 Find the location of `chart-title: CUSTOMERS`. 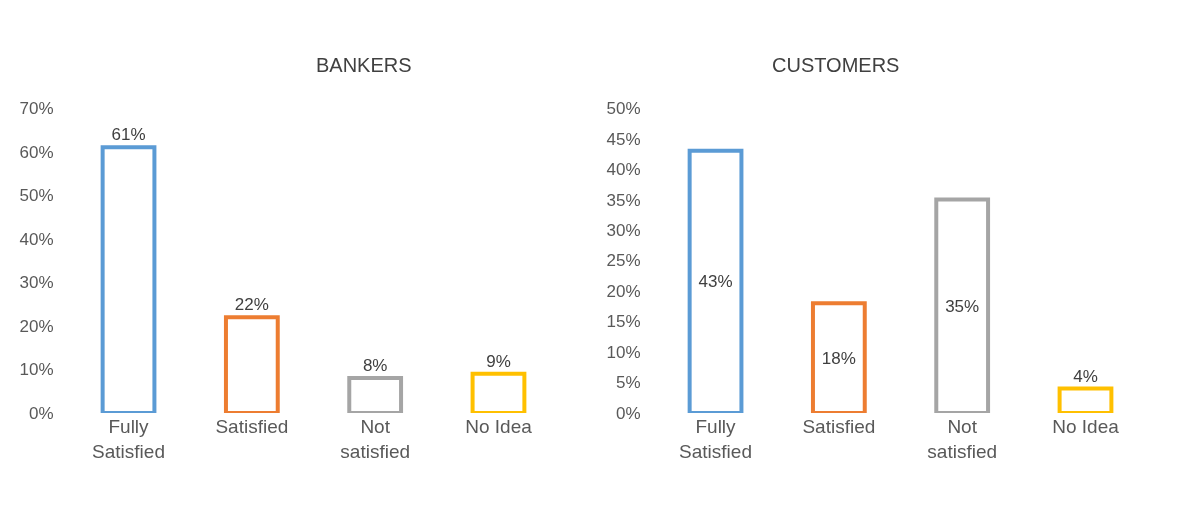

chart-title: CUSTOMERS is located at coordinates (836, 65).